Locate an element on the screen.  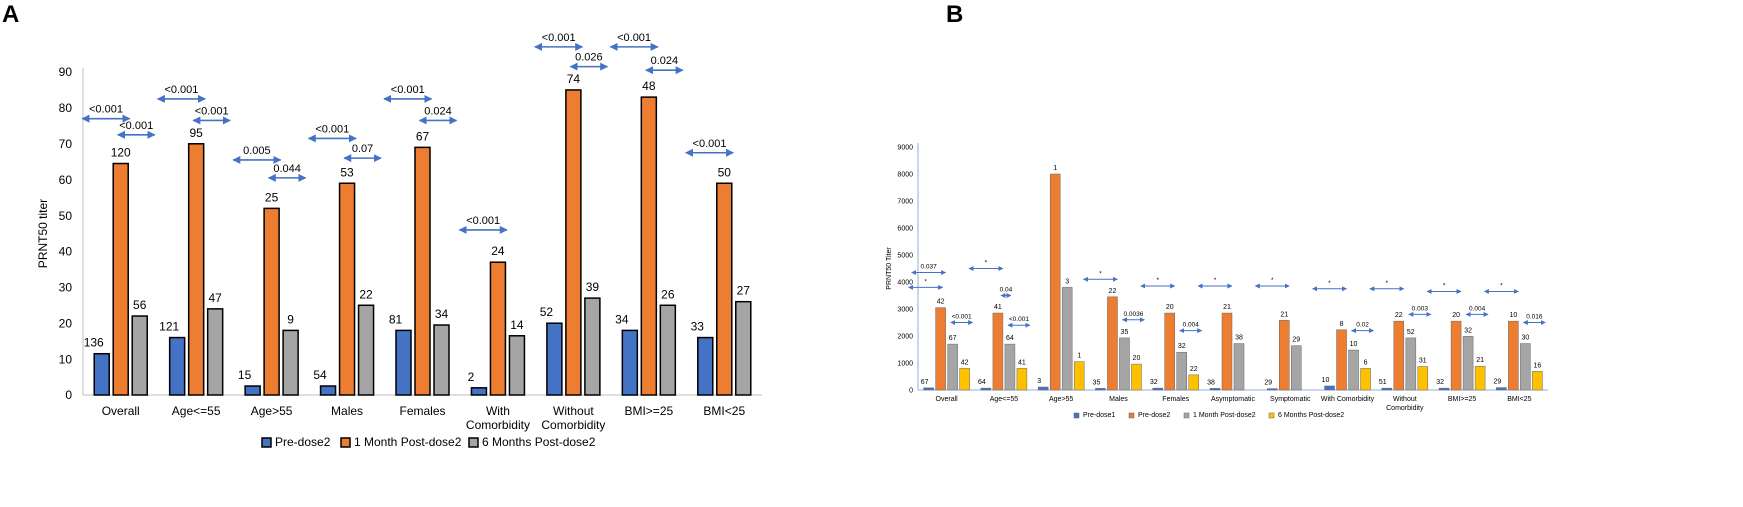
x-tick-label: BMI>=25 is located at coordinates (1462, 399).